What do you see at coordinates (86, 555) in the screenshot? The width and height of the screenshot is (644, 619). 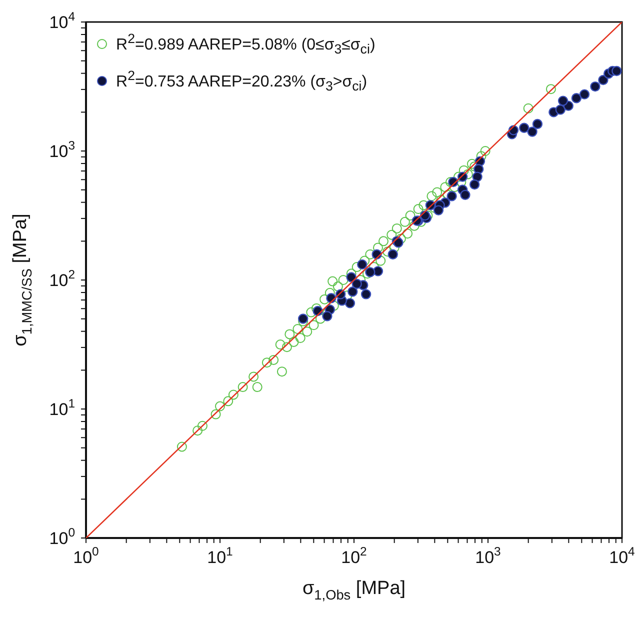 I see `x-tick-label: 10$^{0}$` at bounding box center [86, 555].